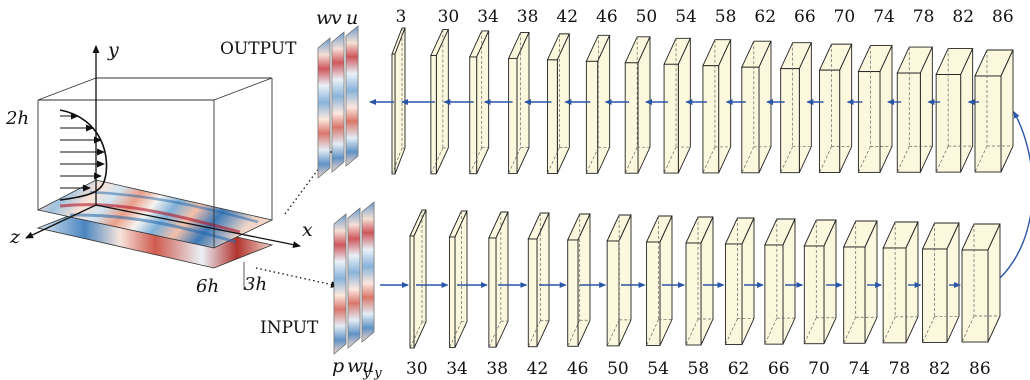 This screenshot has width=1030, height=380. Describe the element at coordinates (1003, 17) in the screenshot. I see `decoder-layer-label: 86` at that location.